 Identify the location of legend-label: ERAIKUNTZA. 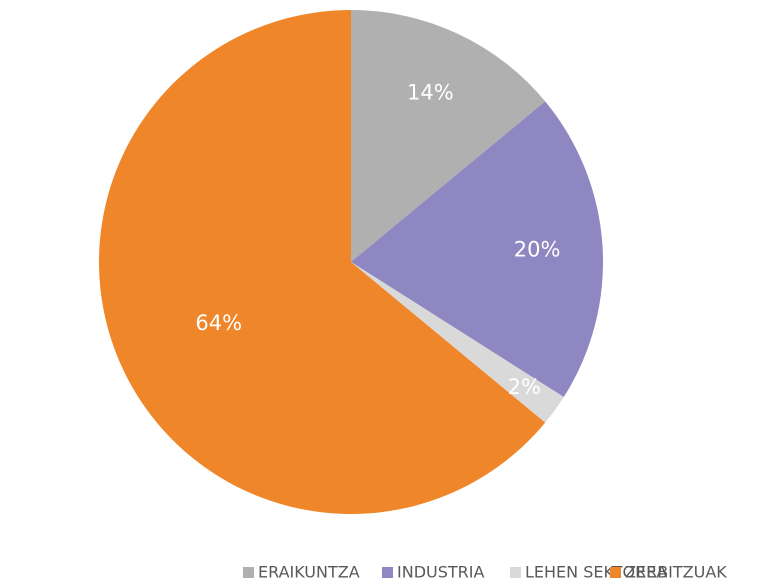
(309, 572).